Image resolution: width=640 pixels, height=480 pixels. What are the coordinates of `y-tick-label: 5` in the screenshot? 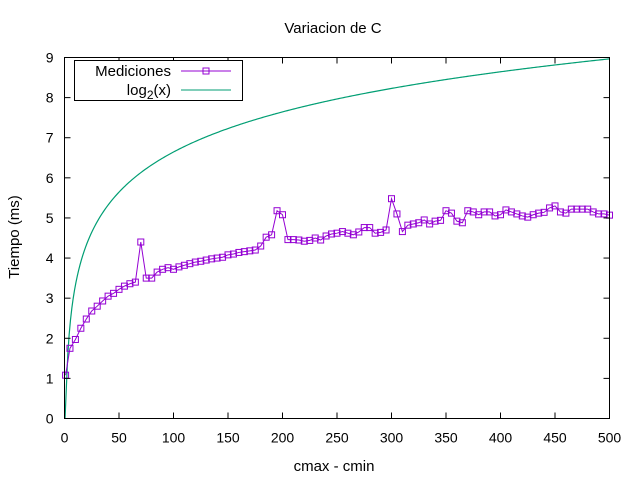 It's located at (50, 218).